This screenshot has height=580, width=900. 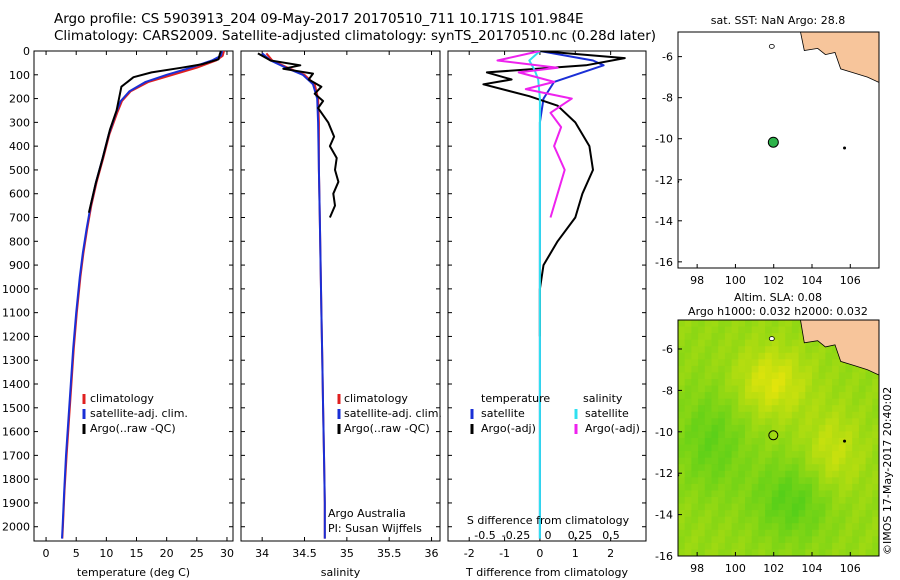 I want to click on series-line-argo---raw--qc-, so click(x=154, y=132).